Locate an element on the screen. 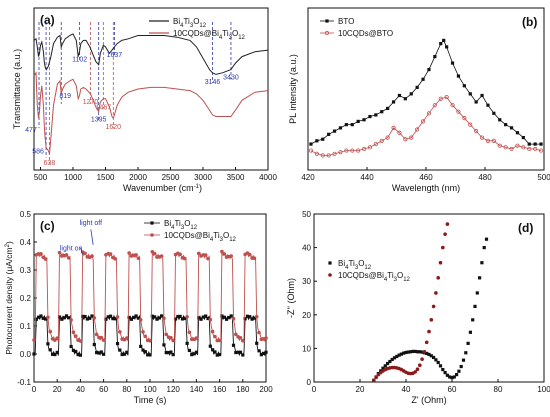 The image size is (550, 417). panel-d-legend-marker is located at coordinates (330, 263).